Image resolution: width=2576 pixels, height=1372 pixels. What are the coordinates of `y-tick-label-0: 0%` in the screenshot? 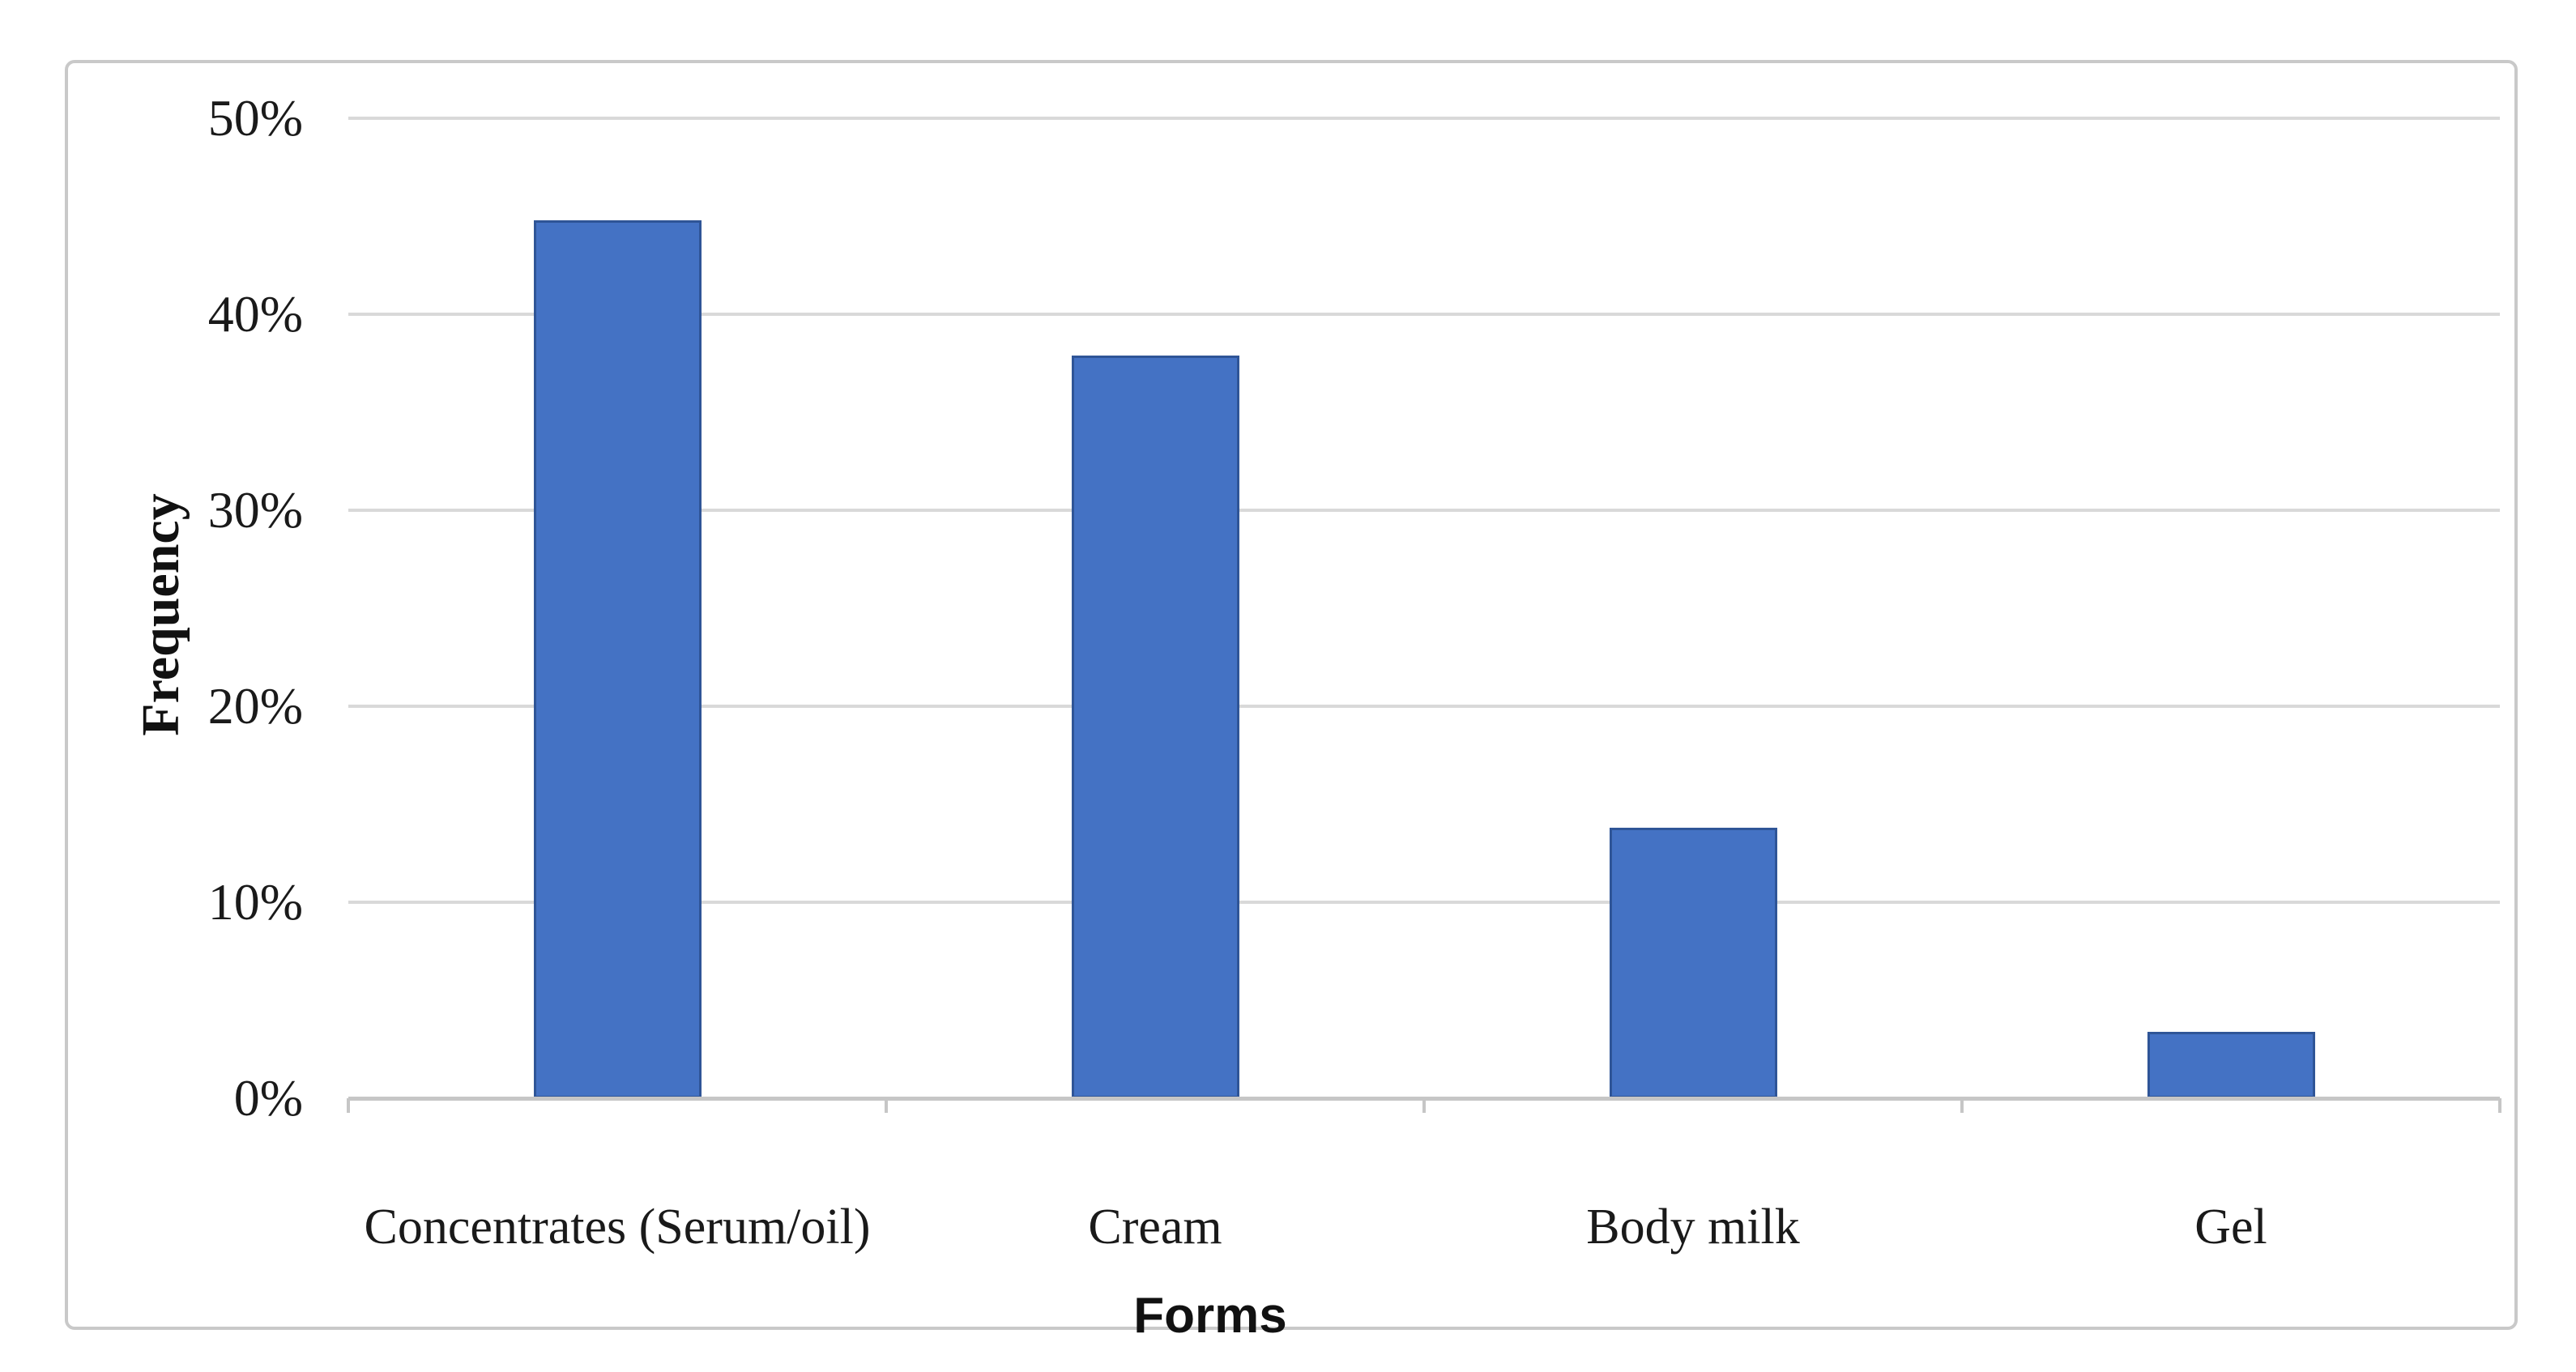 It's located at (268, 1098).